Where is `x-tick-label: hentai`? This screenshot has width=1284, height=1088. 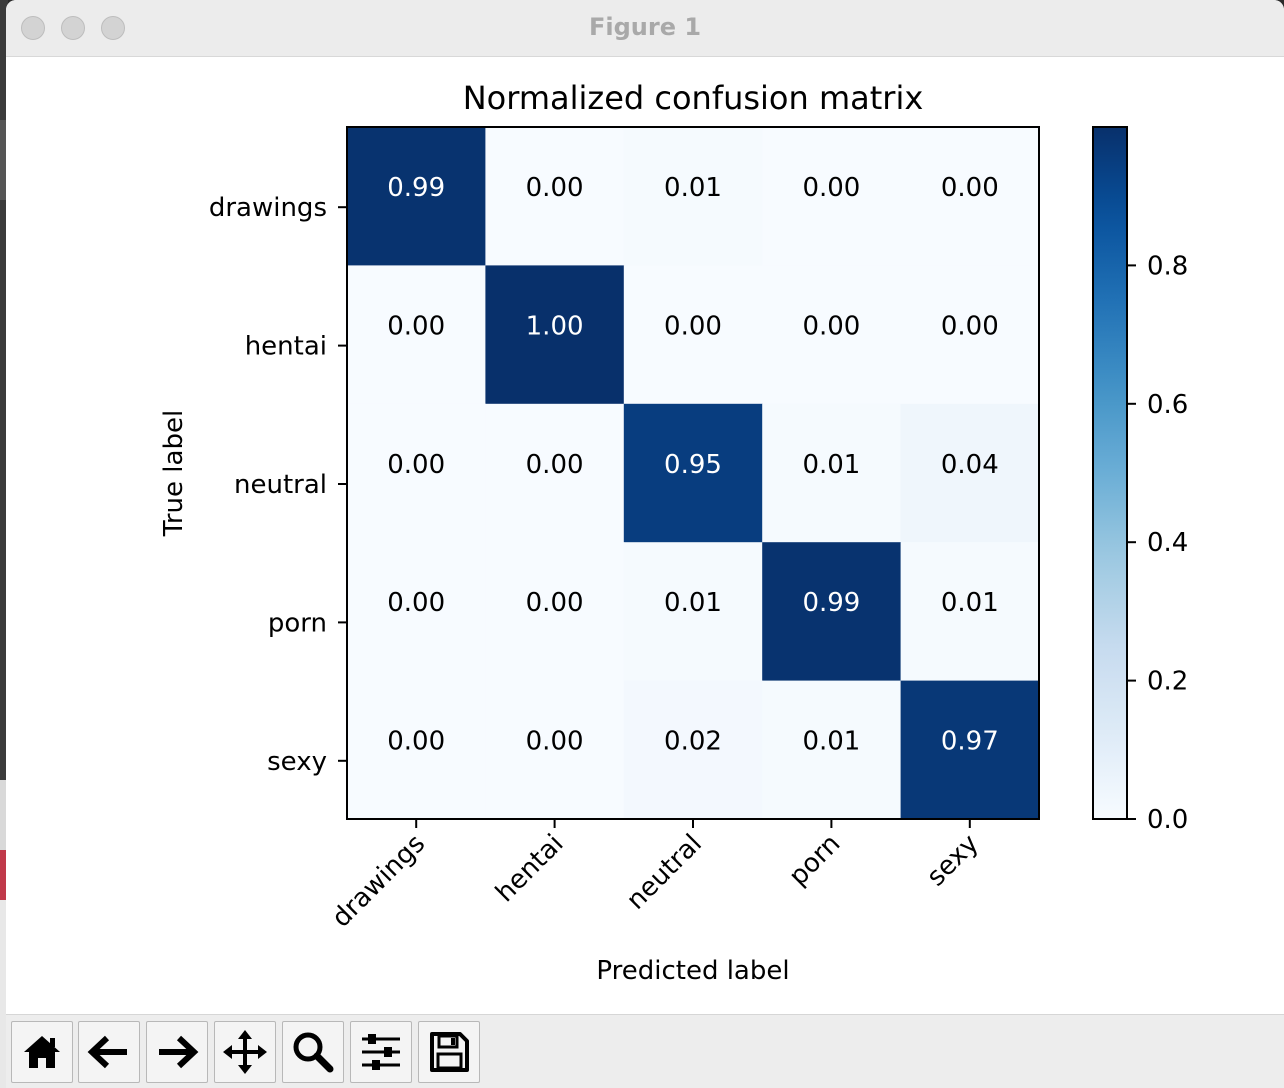
x-tick-label: hentai is located at coordinates (529, 868).